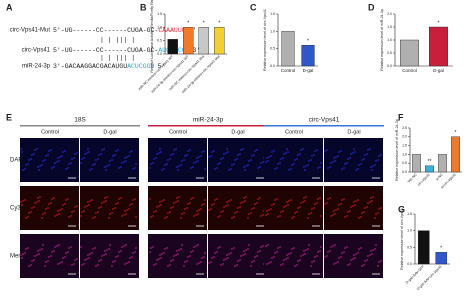 The height and width of the screenshot is (304, 474). Describe the element at coordinates (409, 264) in the screenshot. I see `y-tick-label: 0.0` at that location.